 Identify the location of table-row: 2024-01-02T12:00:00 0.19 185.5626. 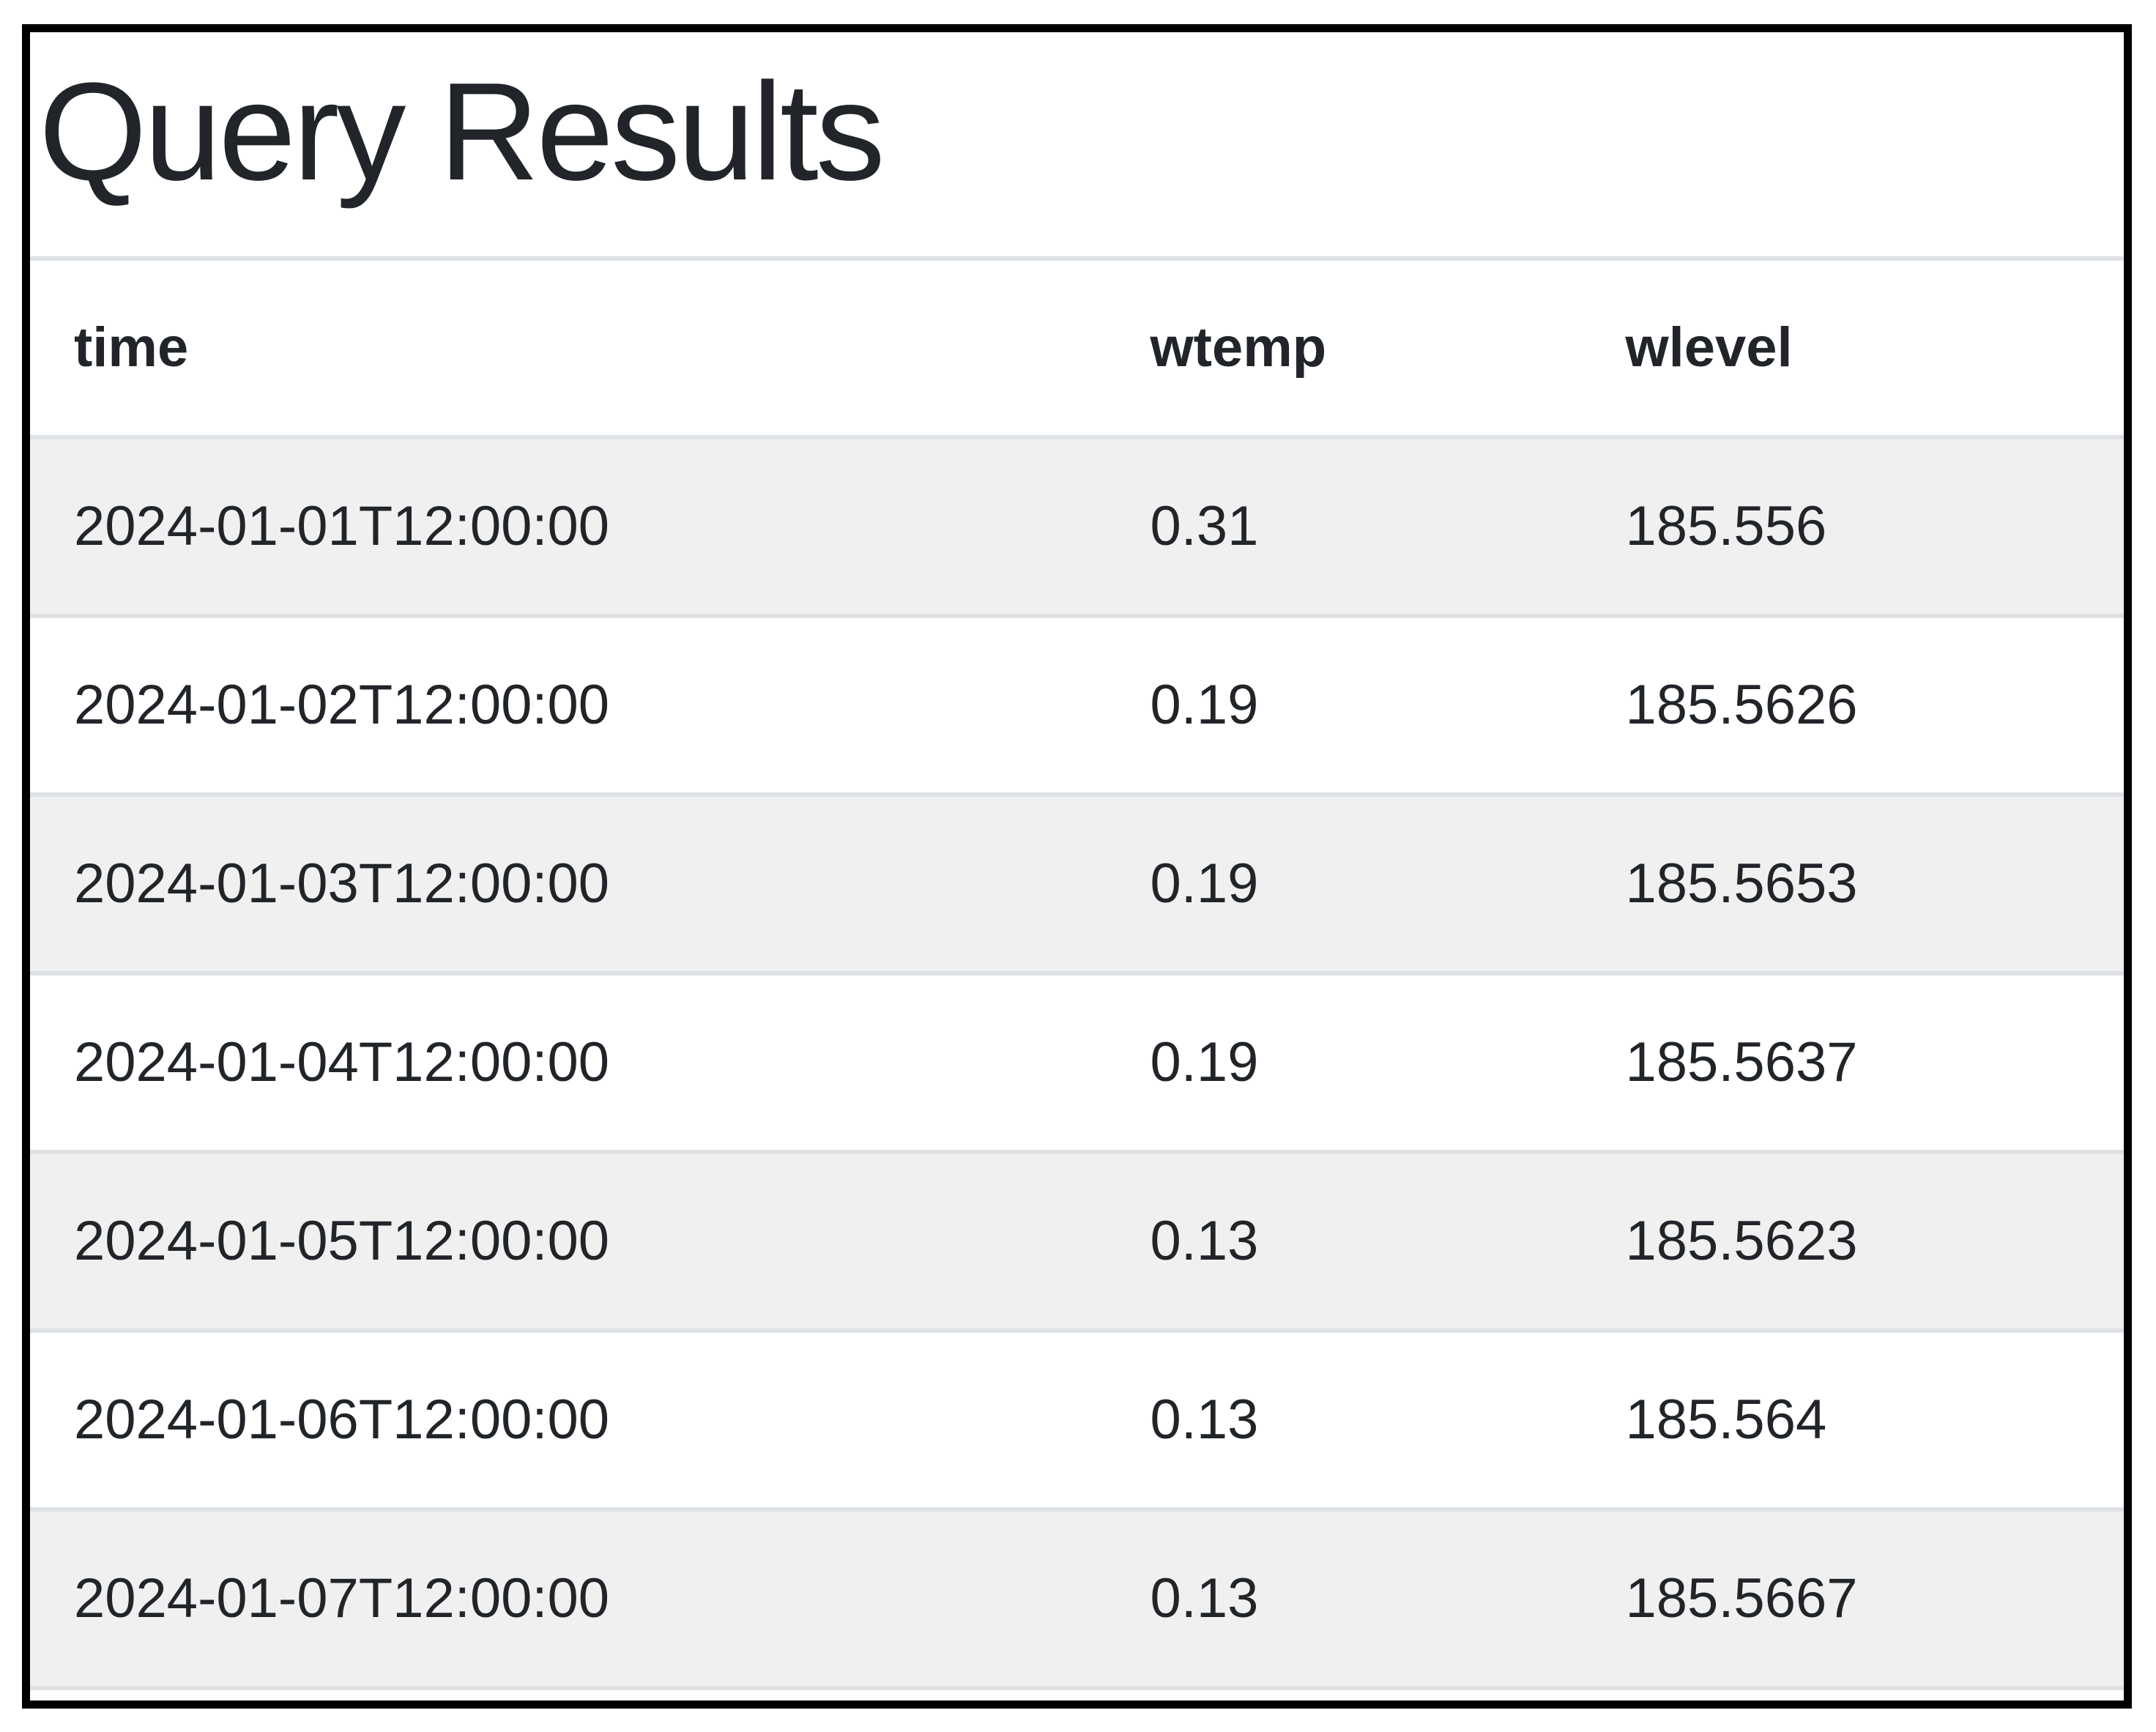
(1077, 706).